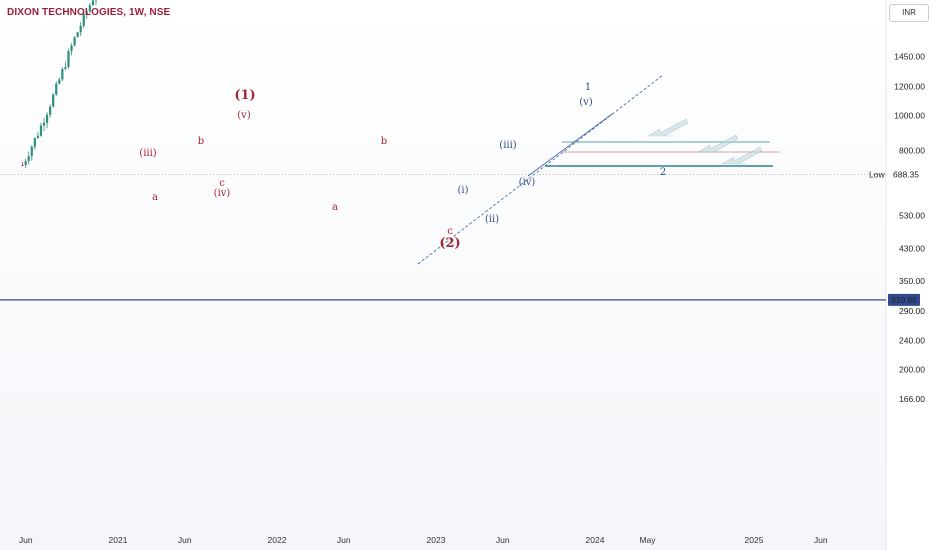  I want to click on low-price-label: 688.35, so click(906, 174).